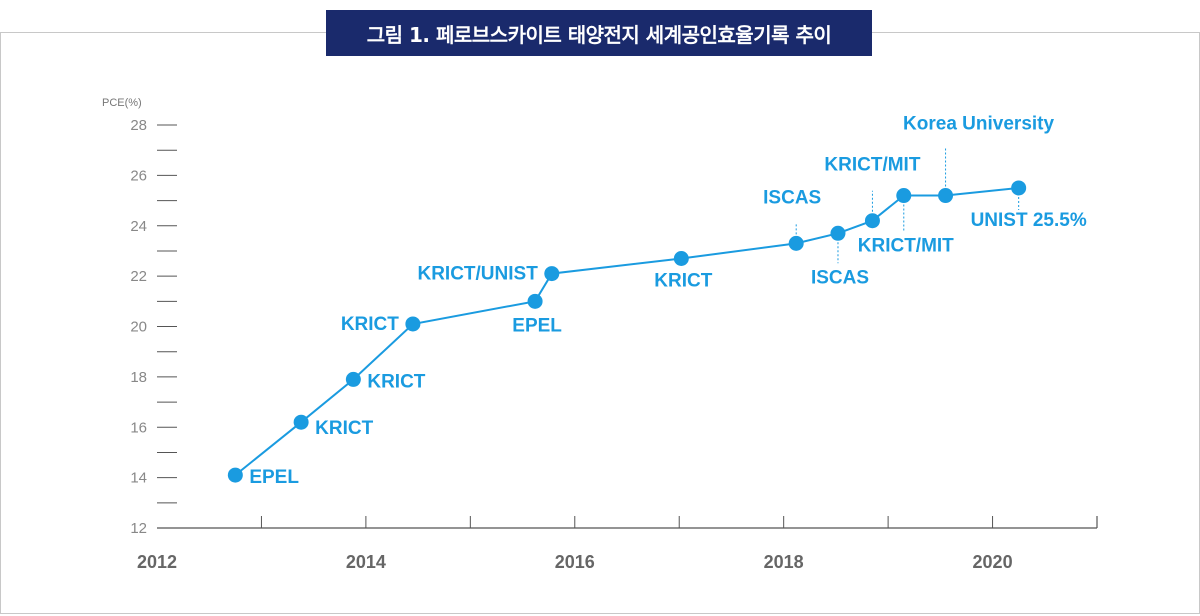 Image resolution: width=1200 pixels, height=616 pixels. What do you see at coordinates (599, 33) in the screenshot?
I see `chart-title: 그림 1. 페로브스카이트 태양전지 세계공인효율기록 추이` at bounding box center [599, 33].